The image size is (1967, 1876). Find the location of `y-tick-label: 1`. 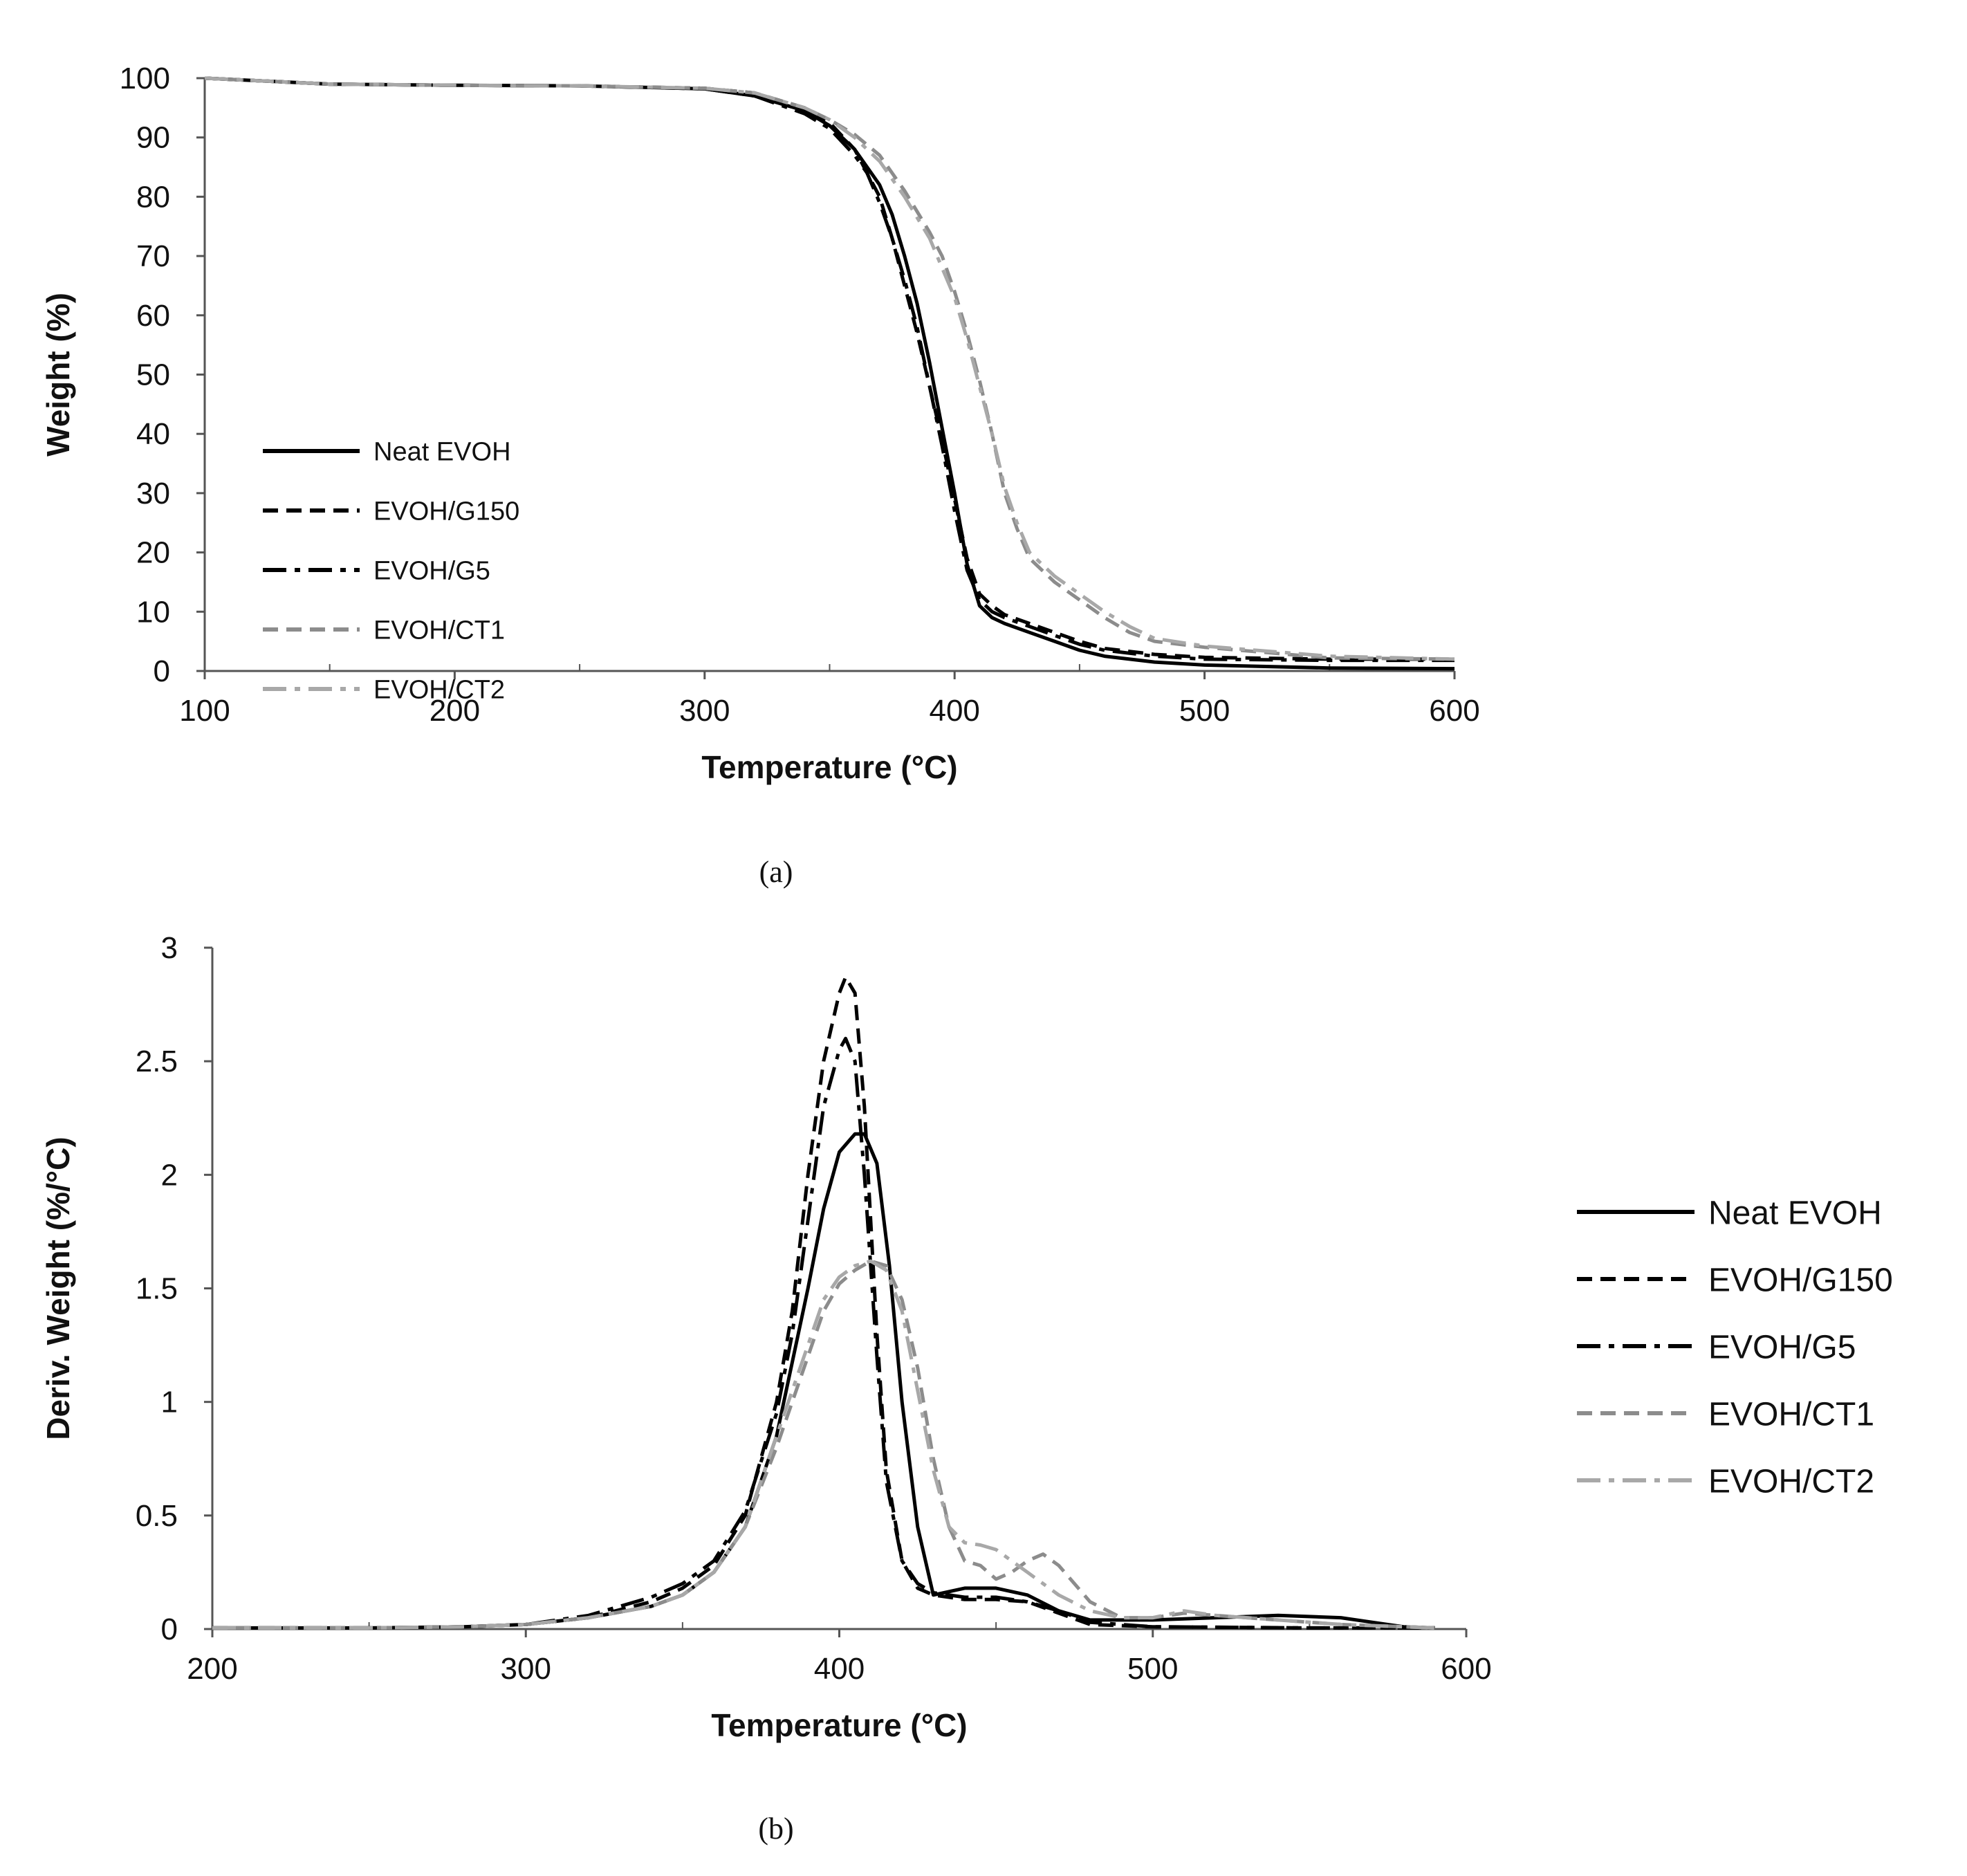

y-tick-label: 1 is located at coordinates (169, 1402).